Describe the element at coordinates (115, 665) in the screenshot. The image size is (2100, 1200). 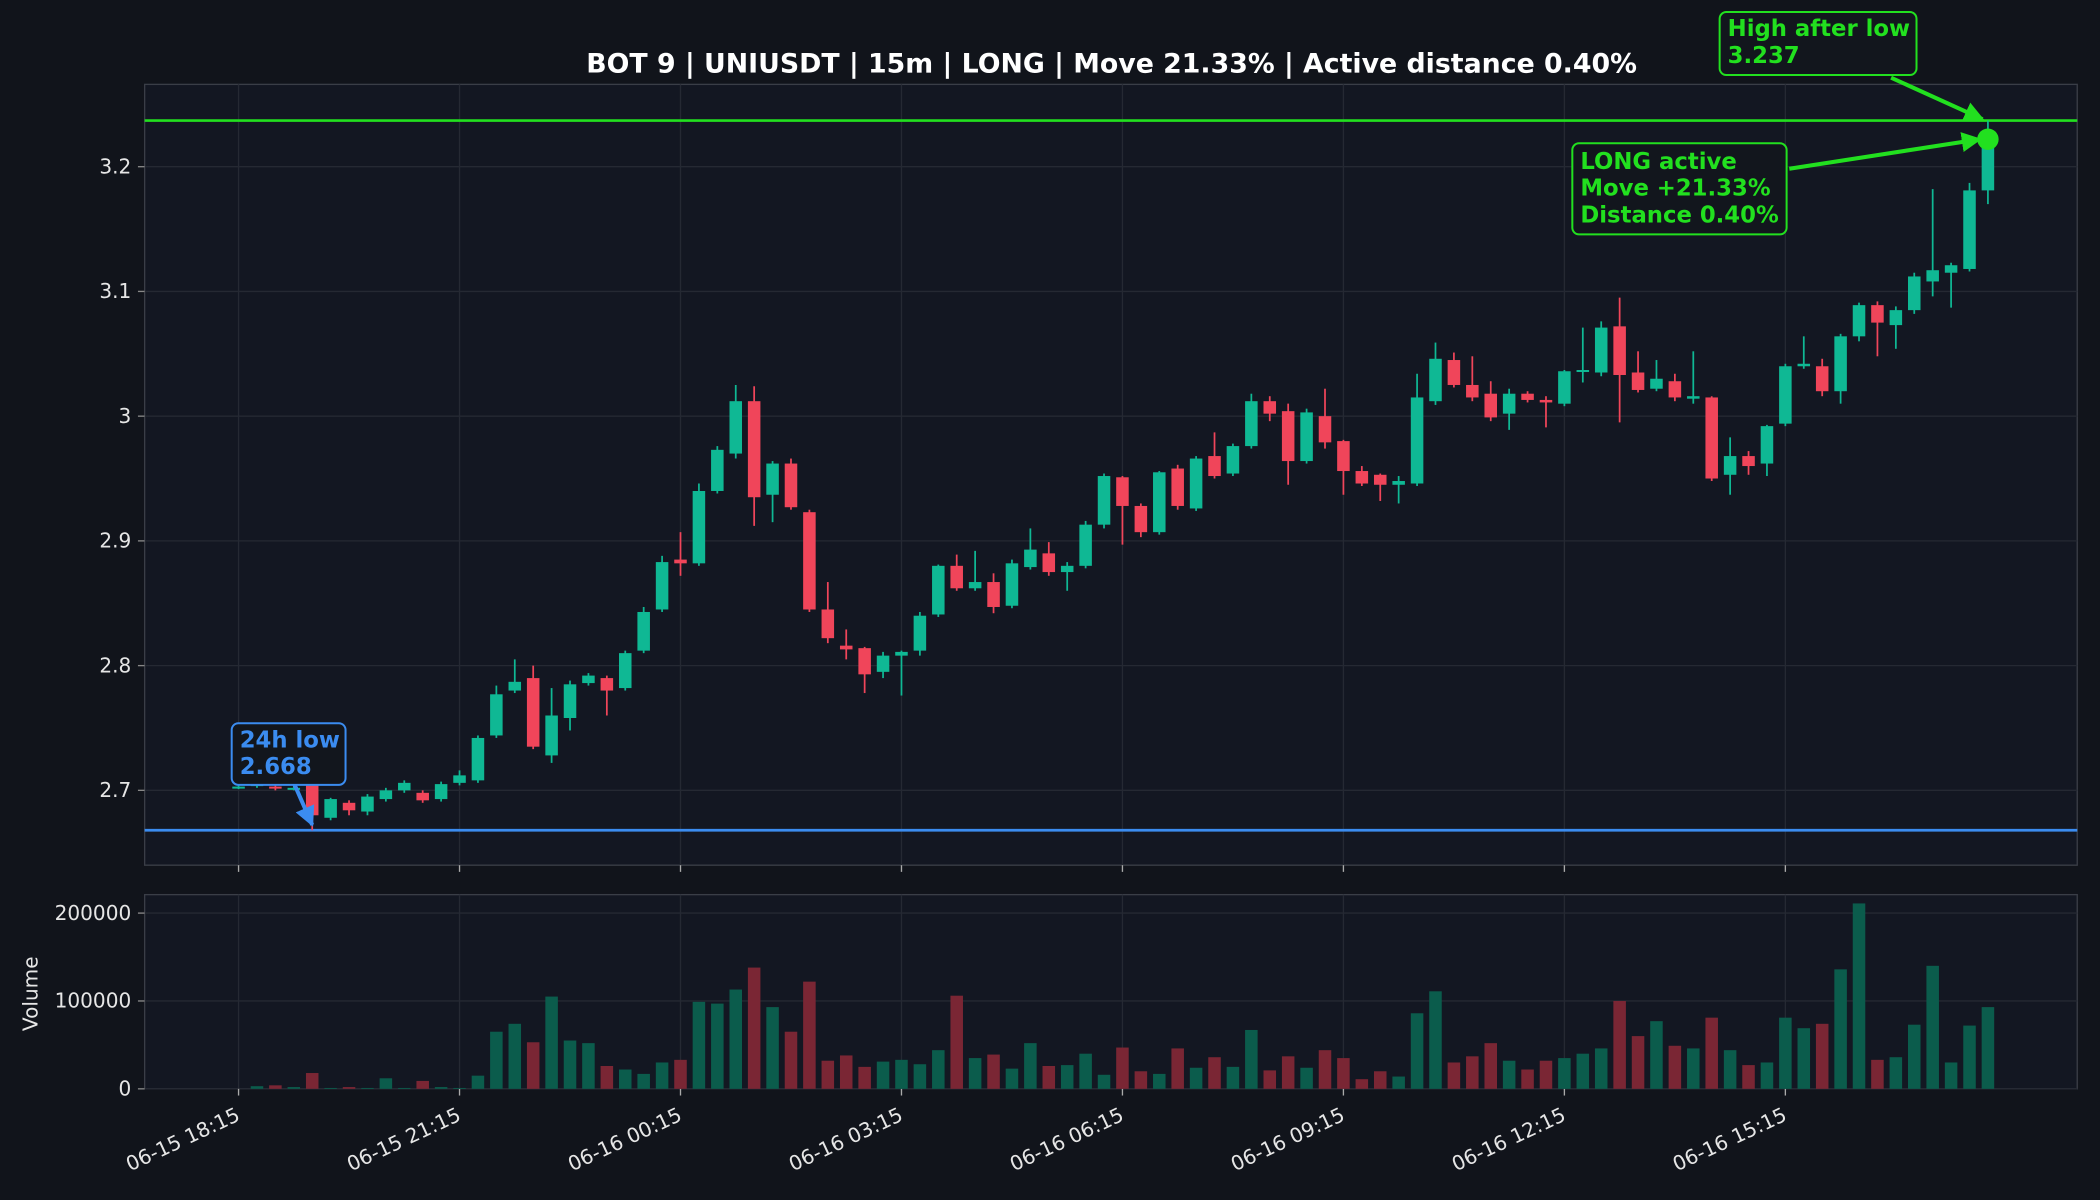
I see `y-tick-label: 2.8` at that location.